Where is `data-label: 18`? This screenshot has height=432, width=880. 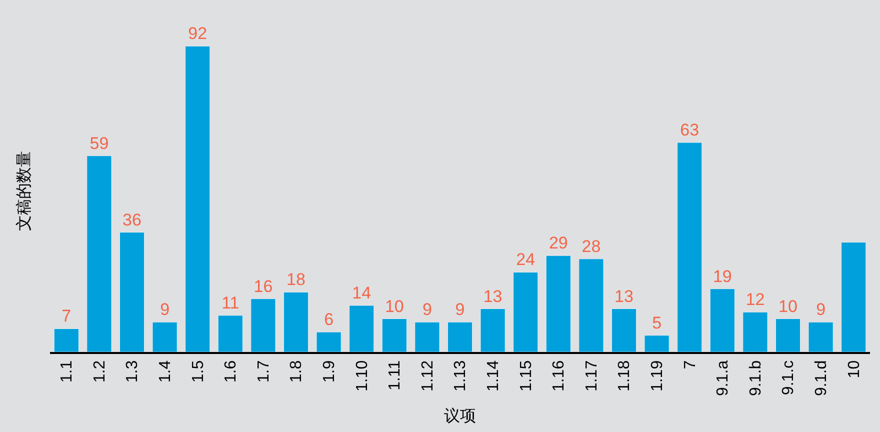 data-label: 18 is located at coordinates (296, 280).